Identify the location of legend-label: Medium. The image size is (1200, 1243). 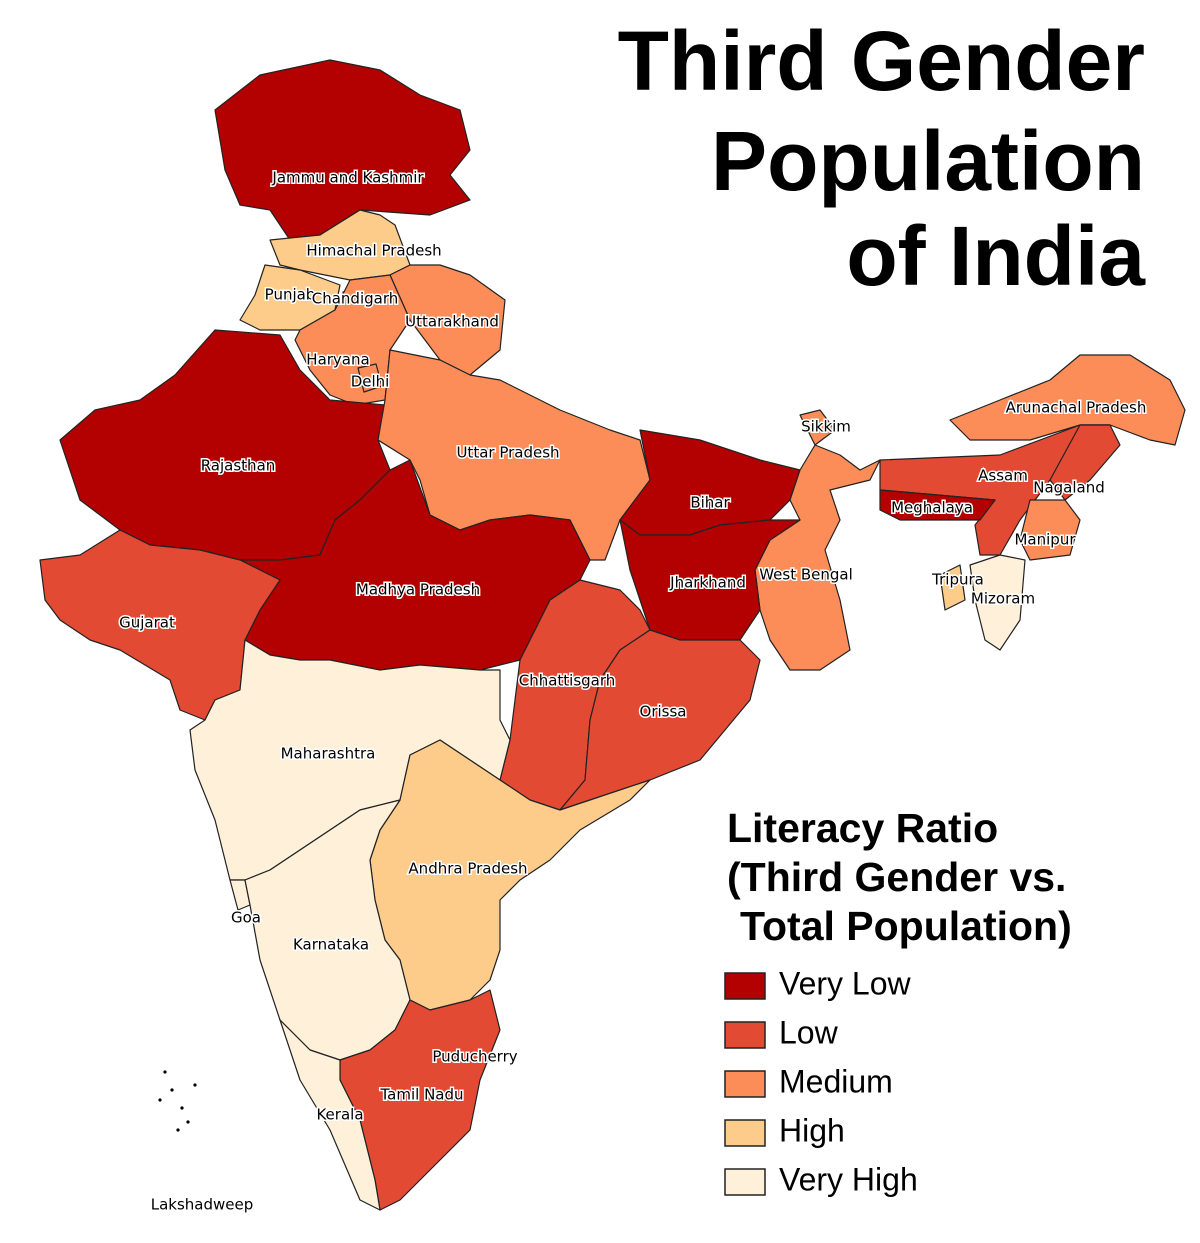
(836, 1081).